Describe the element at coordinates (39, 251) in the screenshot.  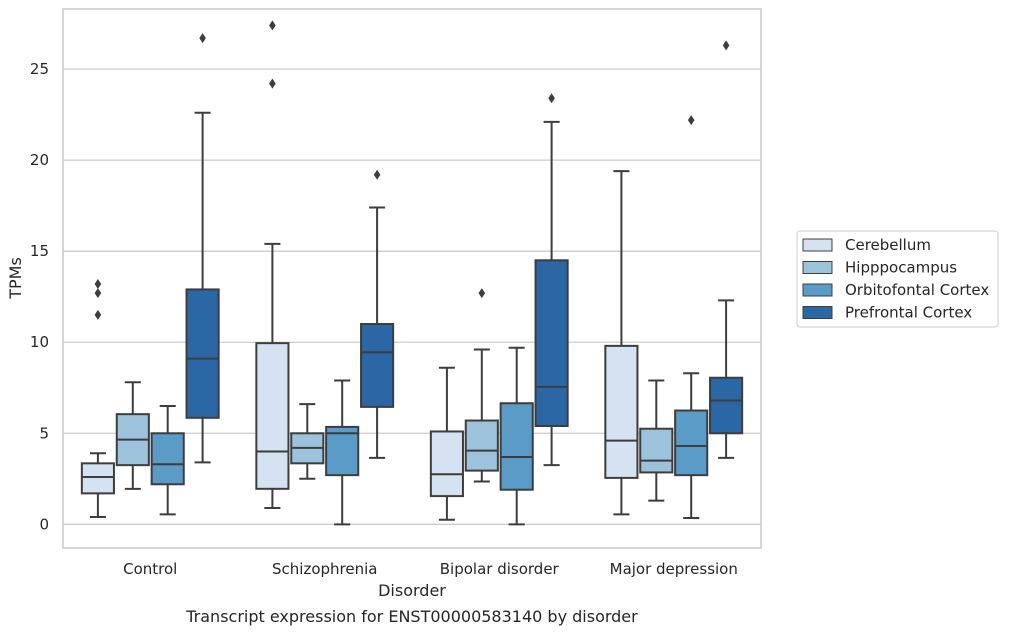
I see `y-tick-label: 15` at that location.